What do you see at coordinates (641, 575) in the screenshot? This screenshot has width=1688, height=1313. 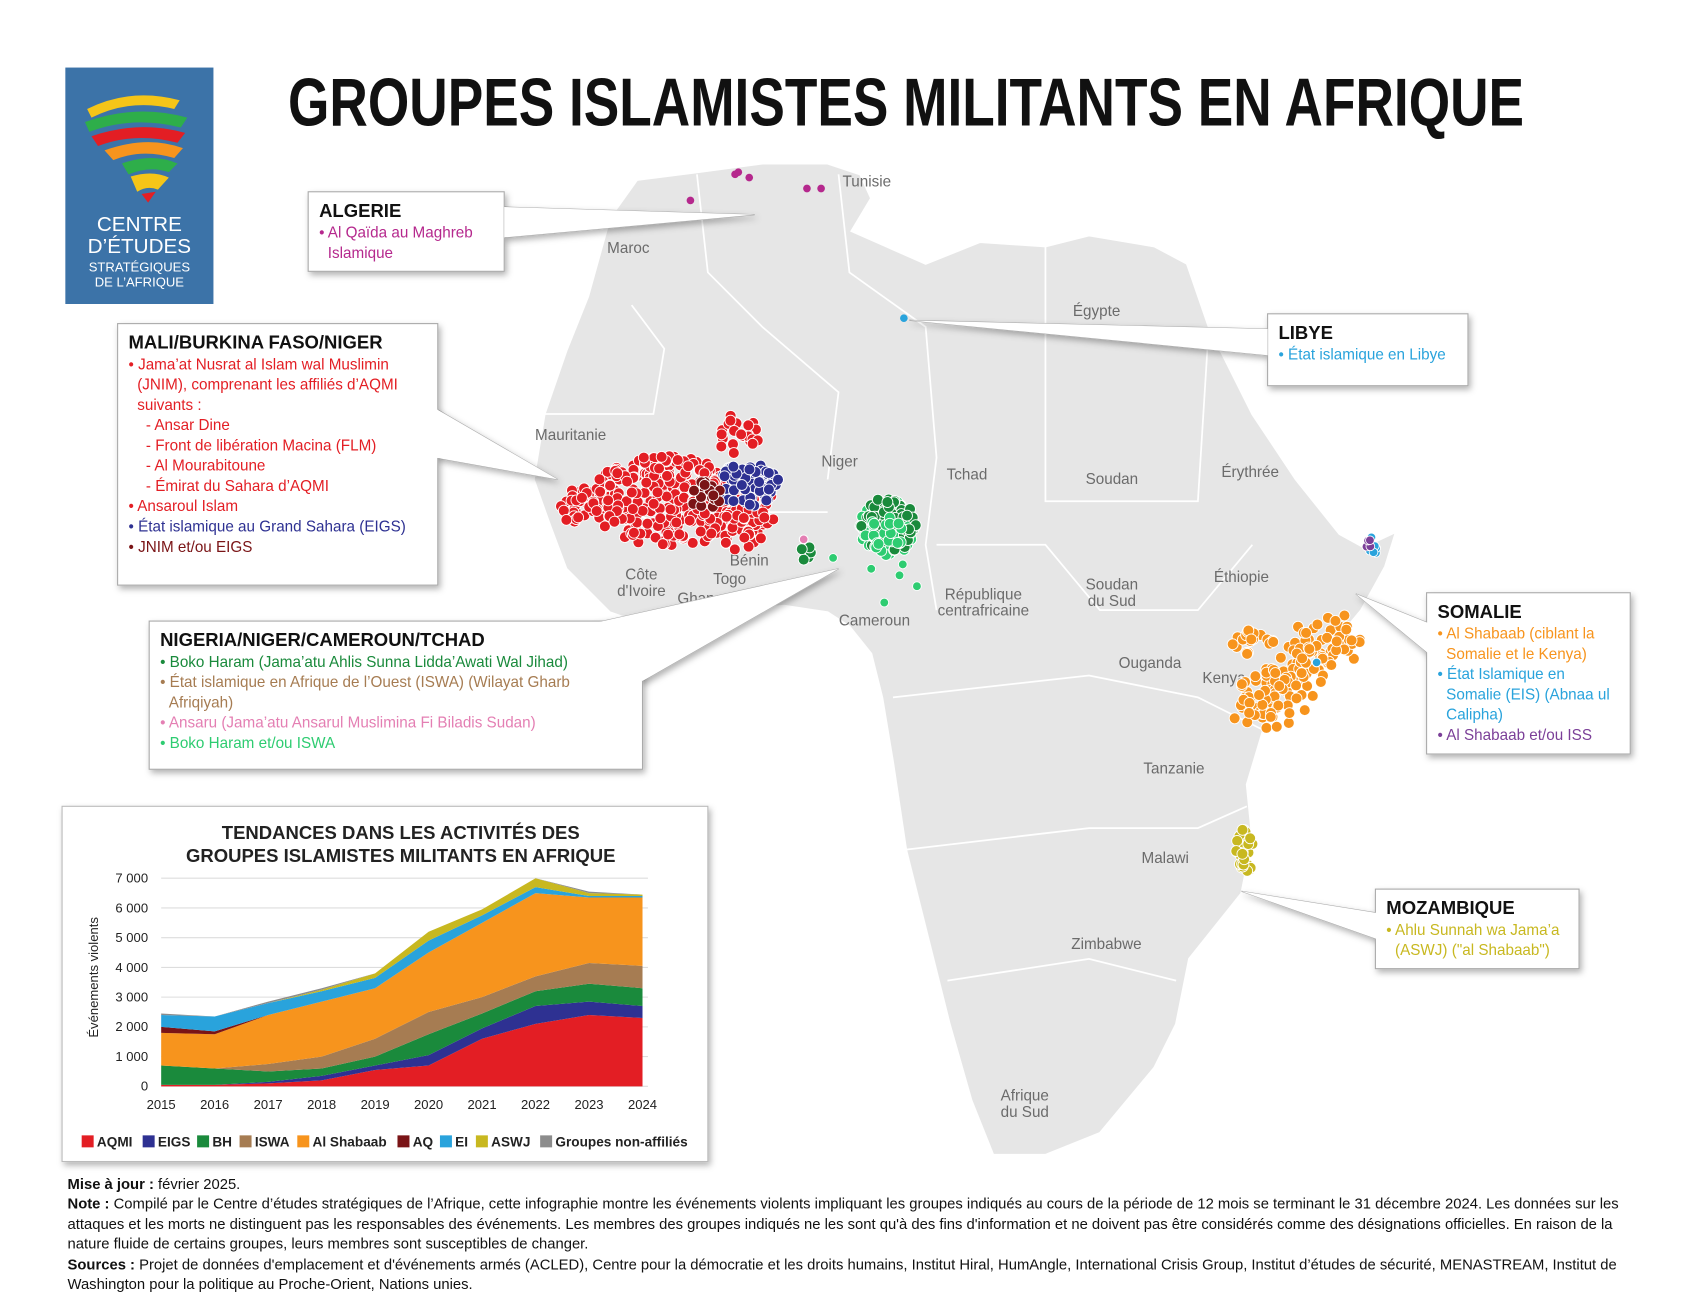 I see `country-label: Côte` at bounding box center [641, 575].